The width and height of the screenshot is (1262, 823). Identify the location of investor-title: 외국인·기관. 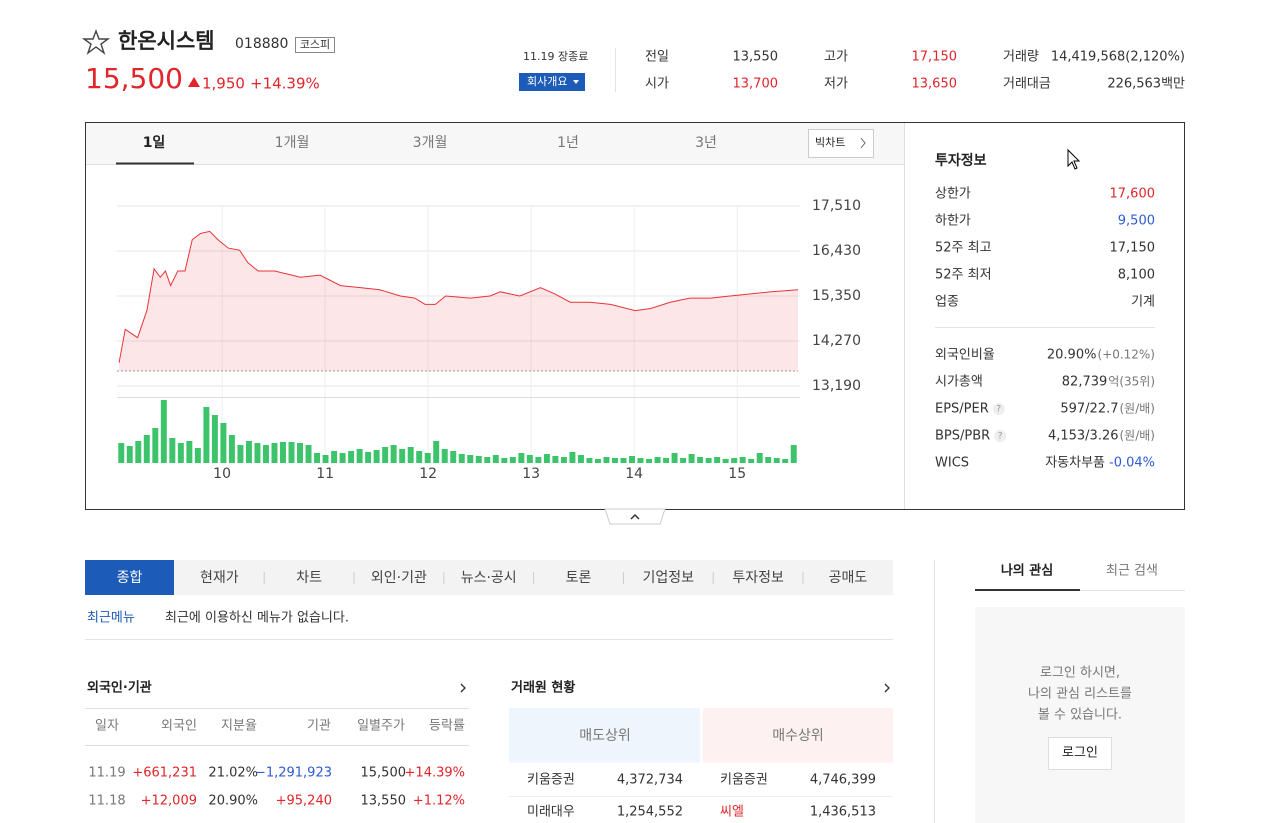
(119, 688).